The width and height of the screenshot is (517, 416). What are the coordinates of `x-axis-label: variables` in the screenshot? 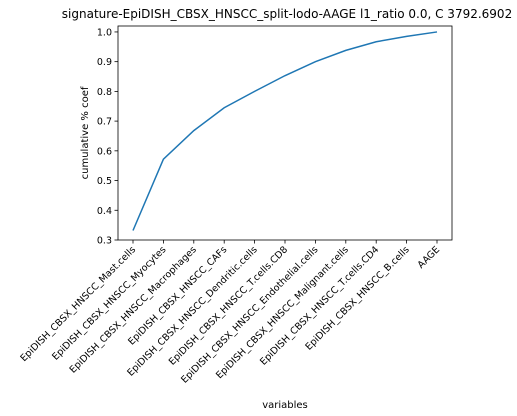 It's located at (285, 405).